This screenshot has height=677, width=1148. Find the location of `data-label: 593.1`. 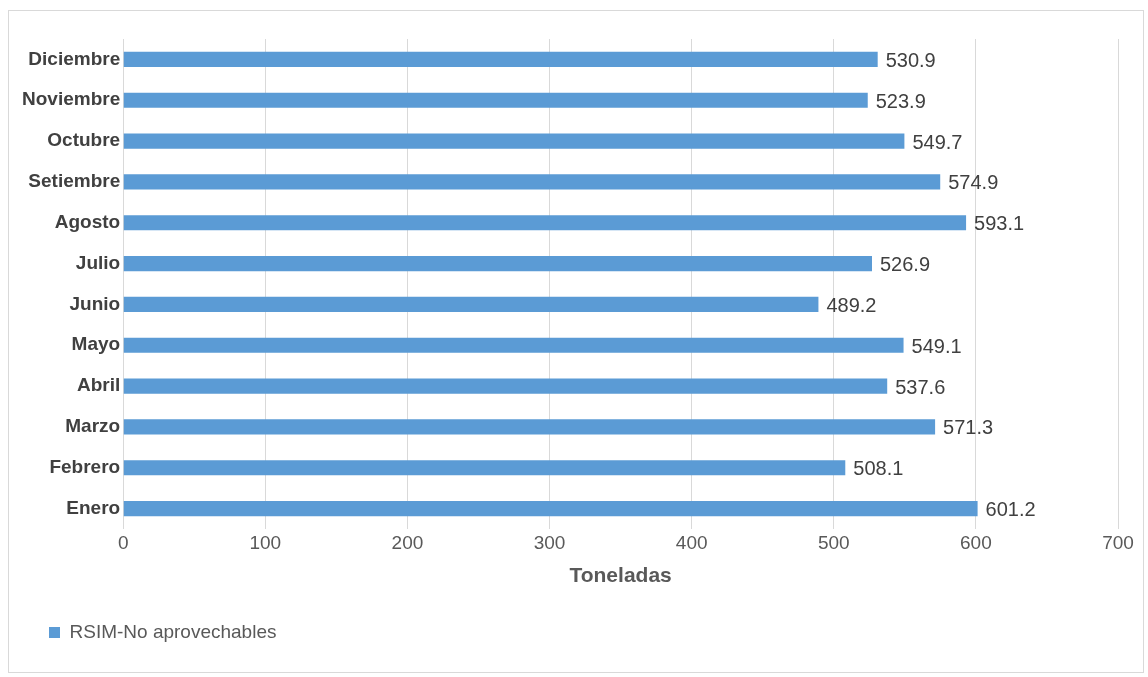

data-label: 593.1 is located at coordinates (999, 223).